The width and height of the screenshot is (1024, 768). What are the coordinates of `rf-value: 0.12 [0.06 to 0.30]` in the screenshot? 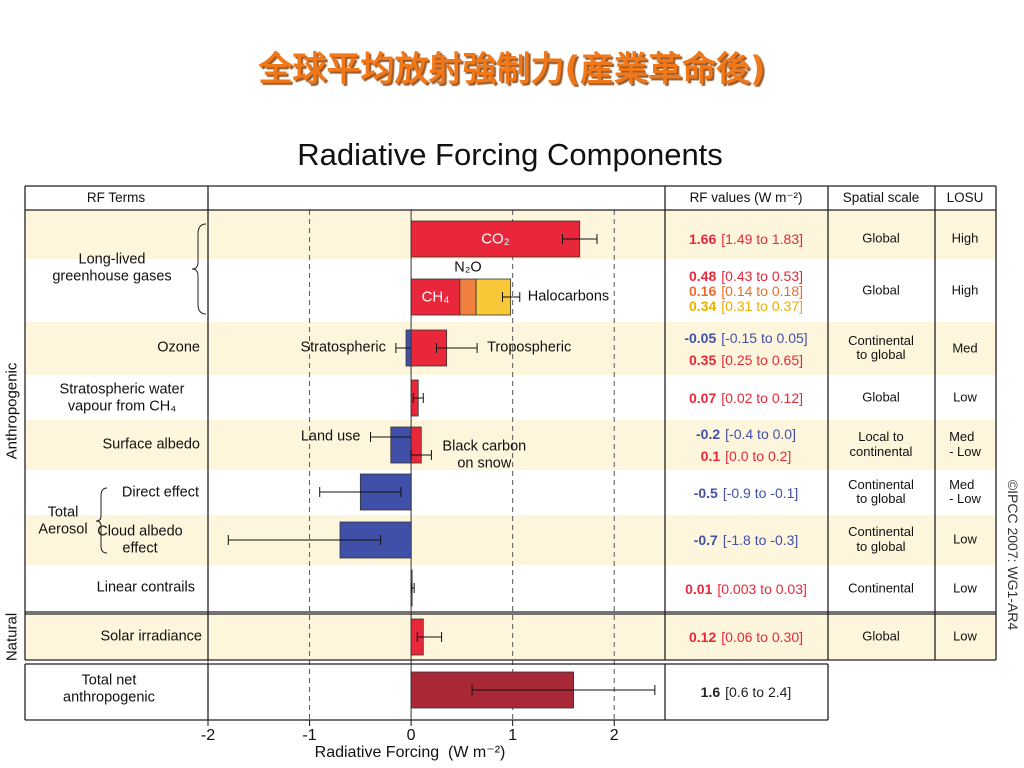 It's located at (746, 637).